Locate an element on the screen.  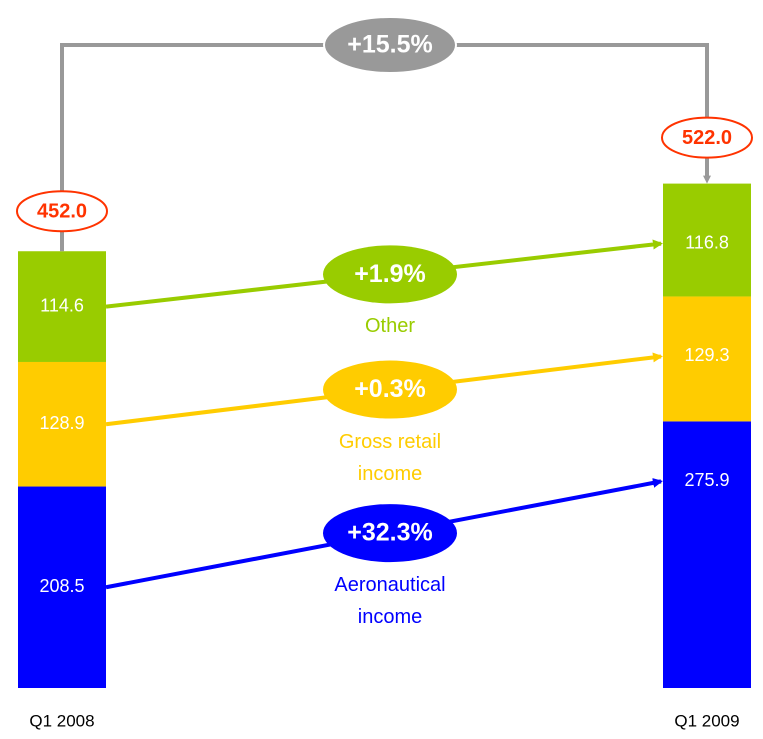
change-label: +1.9% is located at coordinates (390, 274).